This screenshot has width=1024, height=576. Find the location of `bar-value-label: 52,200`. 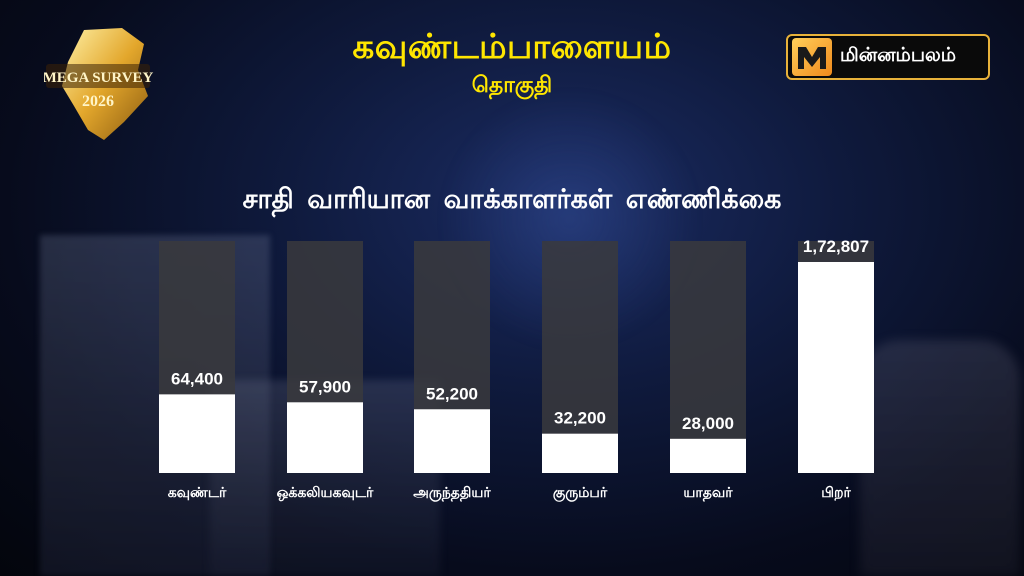

bar-value-label: 52,200 is located at coordinates (452, 393).